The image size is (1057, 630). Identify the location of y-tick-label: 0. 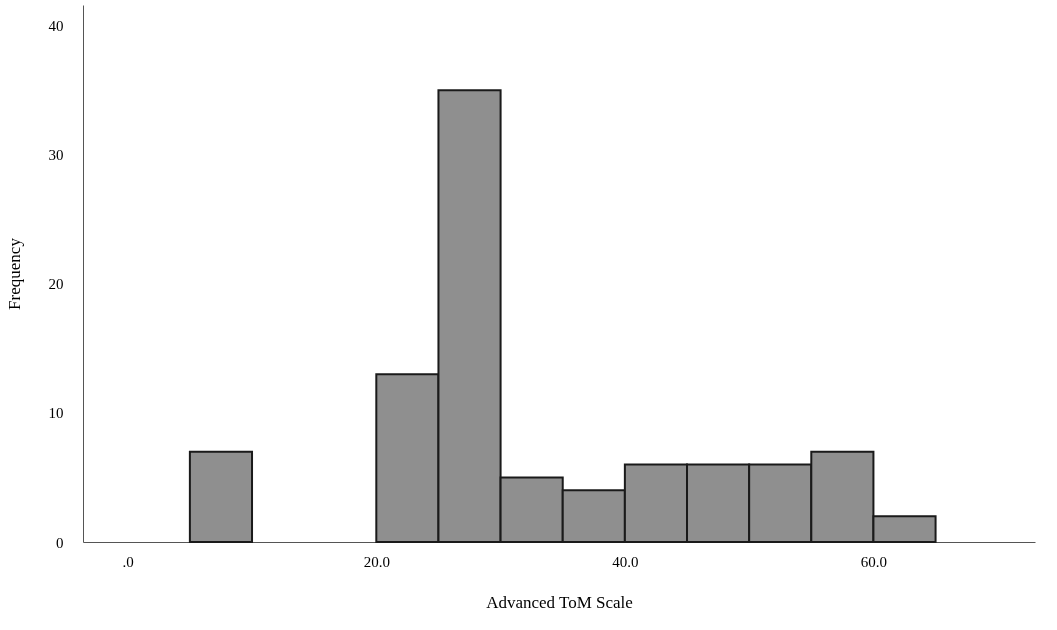
(60, 542).